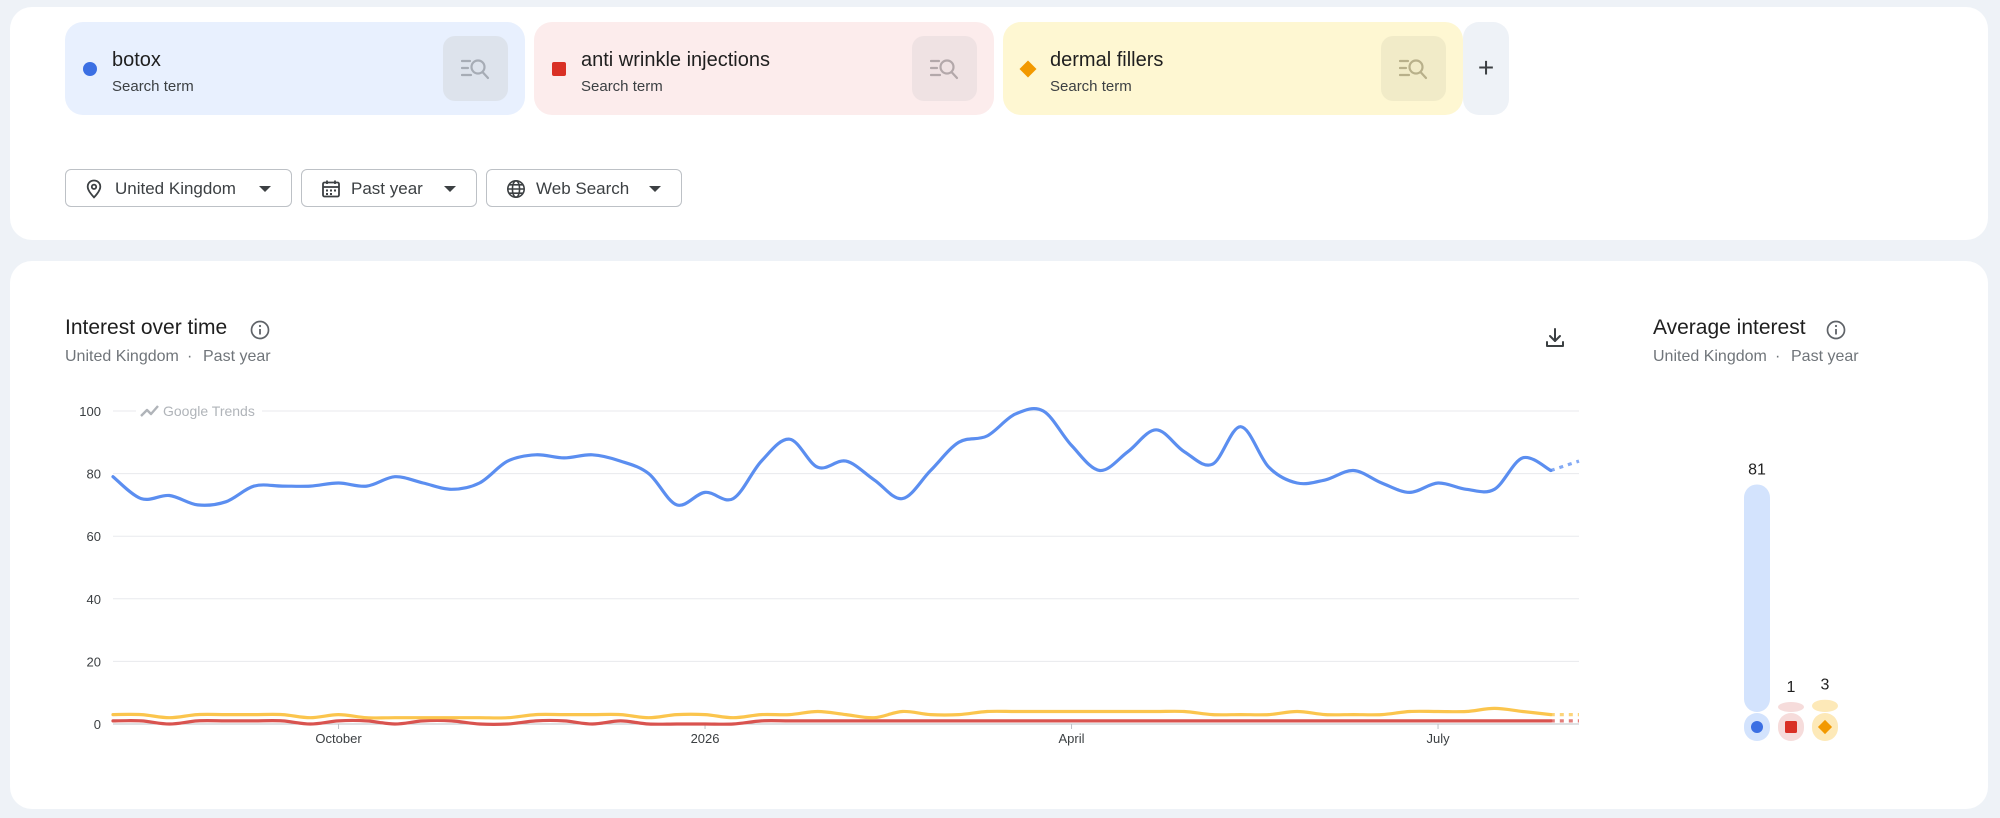  What do you see at coordinates (1555, 338) in the screenshot?
I see `download-icon` at bounding box center [1555, 338].